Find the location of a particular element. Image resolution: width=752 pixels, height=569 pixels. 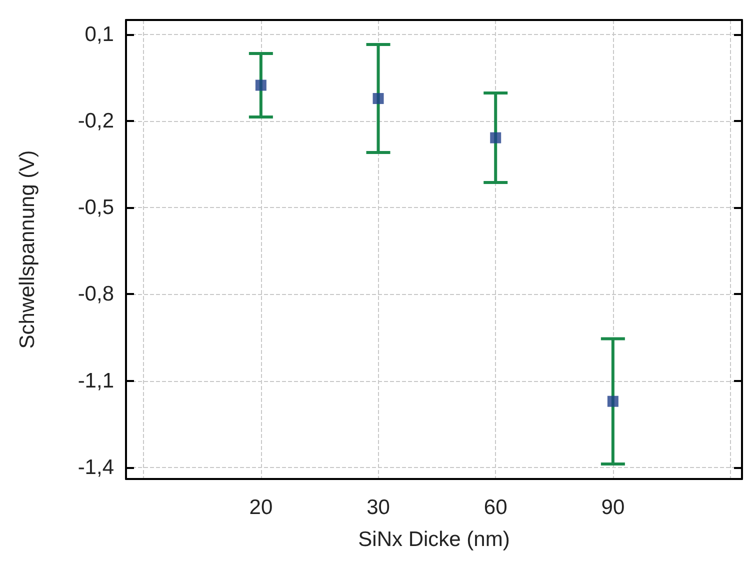

y-tick-label: 0,1 is located at coordinates (99, 34).